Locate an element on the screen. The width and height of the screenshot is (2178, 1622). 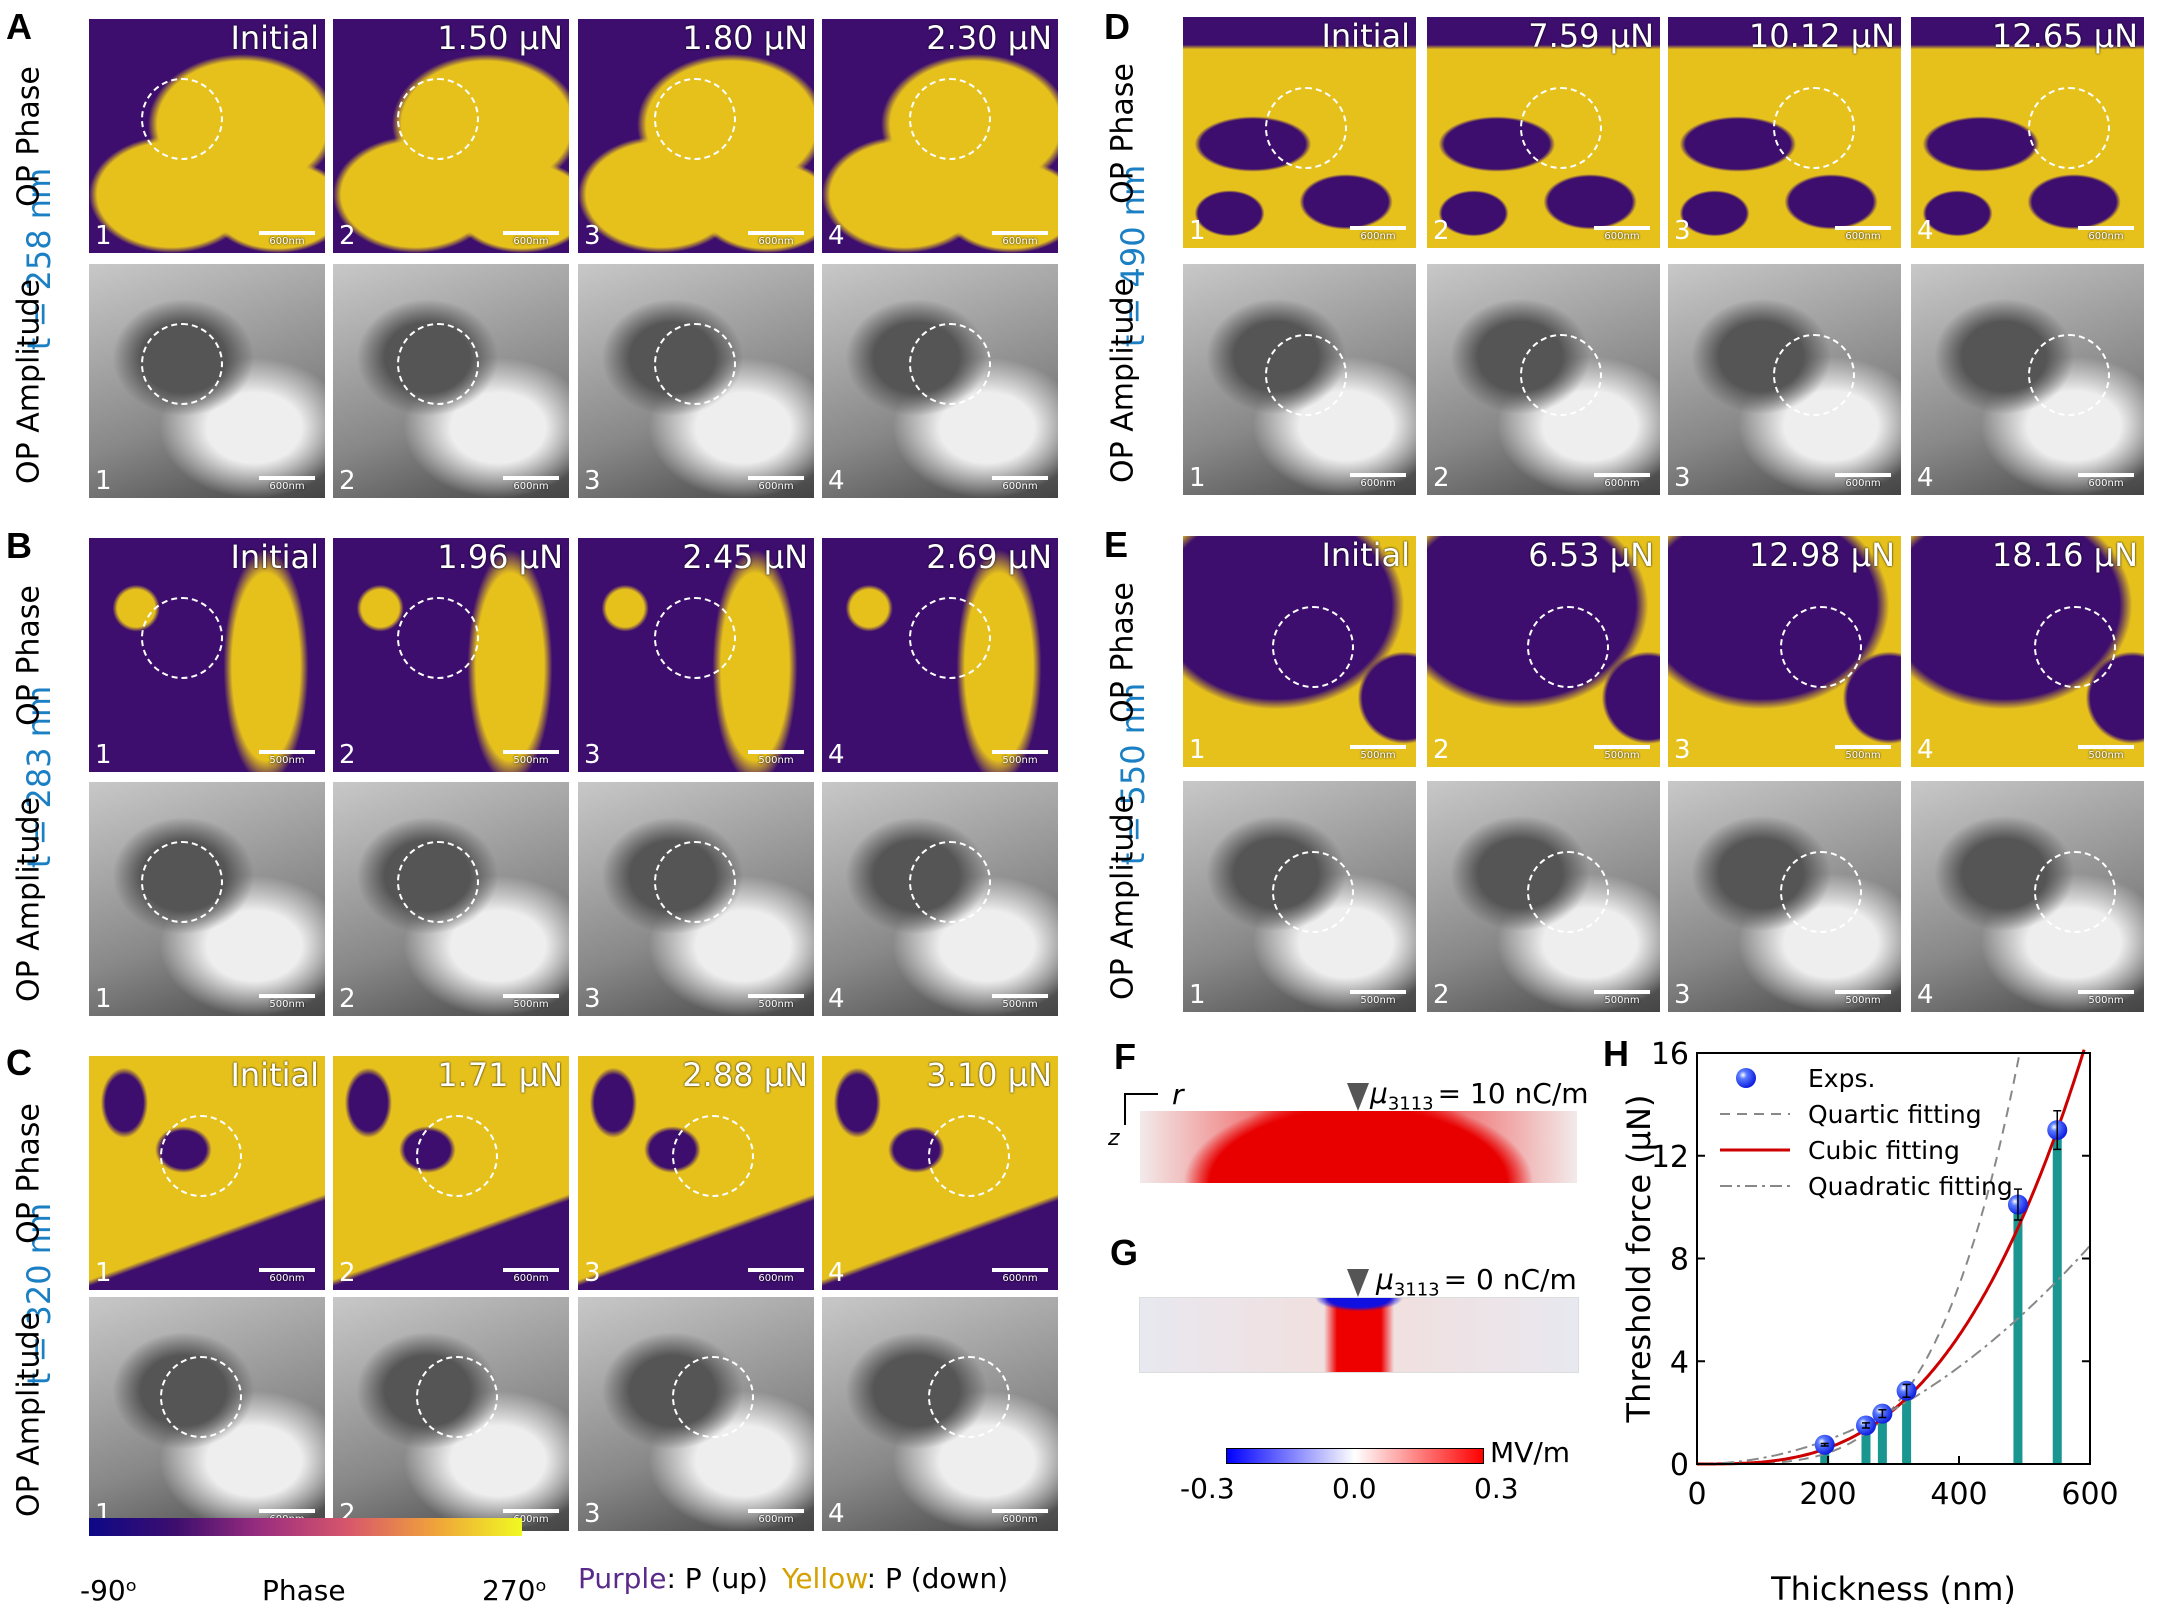
phase-image: 2 600nm 1.71 μN is located at coordinates (451, 1173).